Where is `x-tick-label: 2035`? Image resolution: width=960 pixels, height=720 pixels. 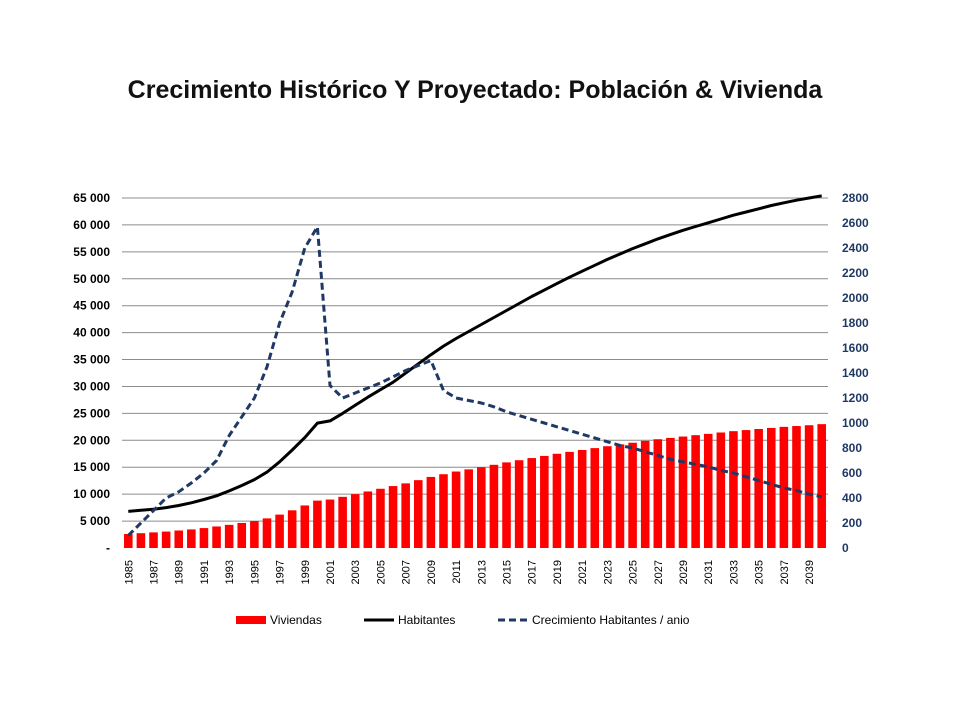 x-tick-label: 2035 is located at coordinates (760, 572).